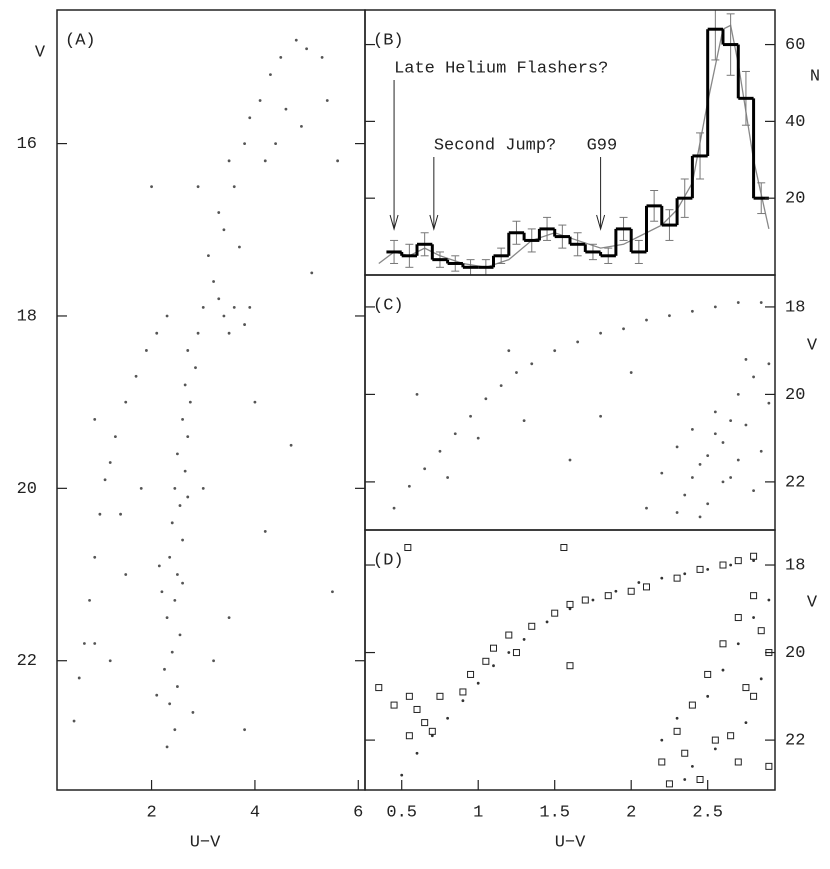 This screenshot has height=869, width=830. Describe the element at coordinates (255, 812) in the screenshot. I see `x-tick-label: 4` at that location.